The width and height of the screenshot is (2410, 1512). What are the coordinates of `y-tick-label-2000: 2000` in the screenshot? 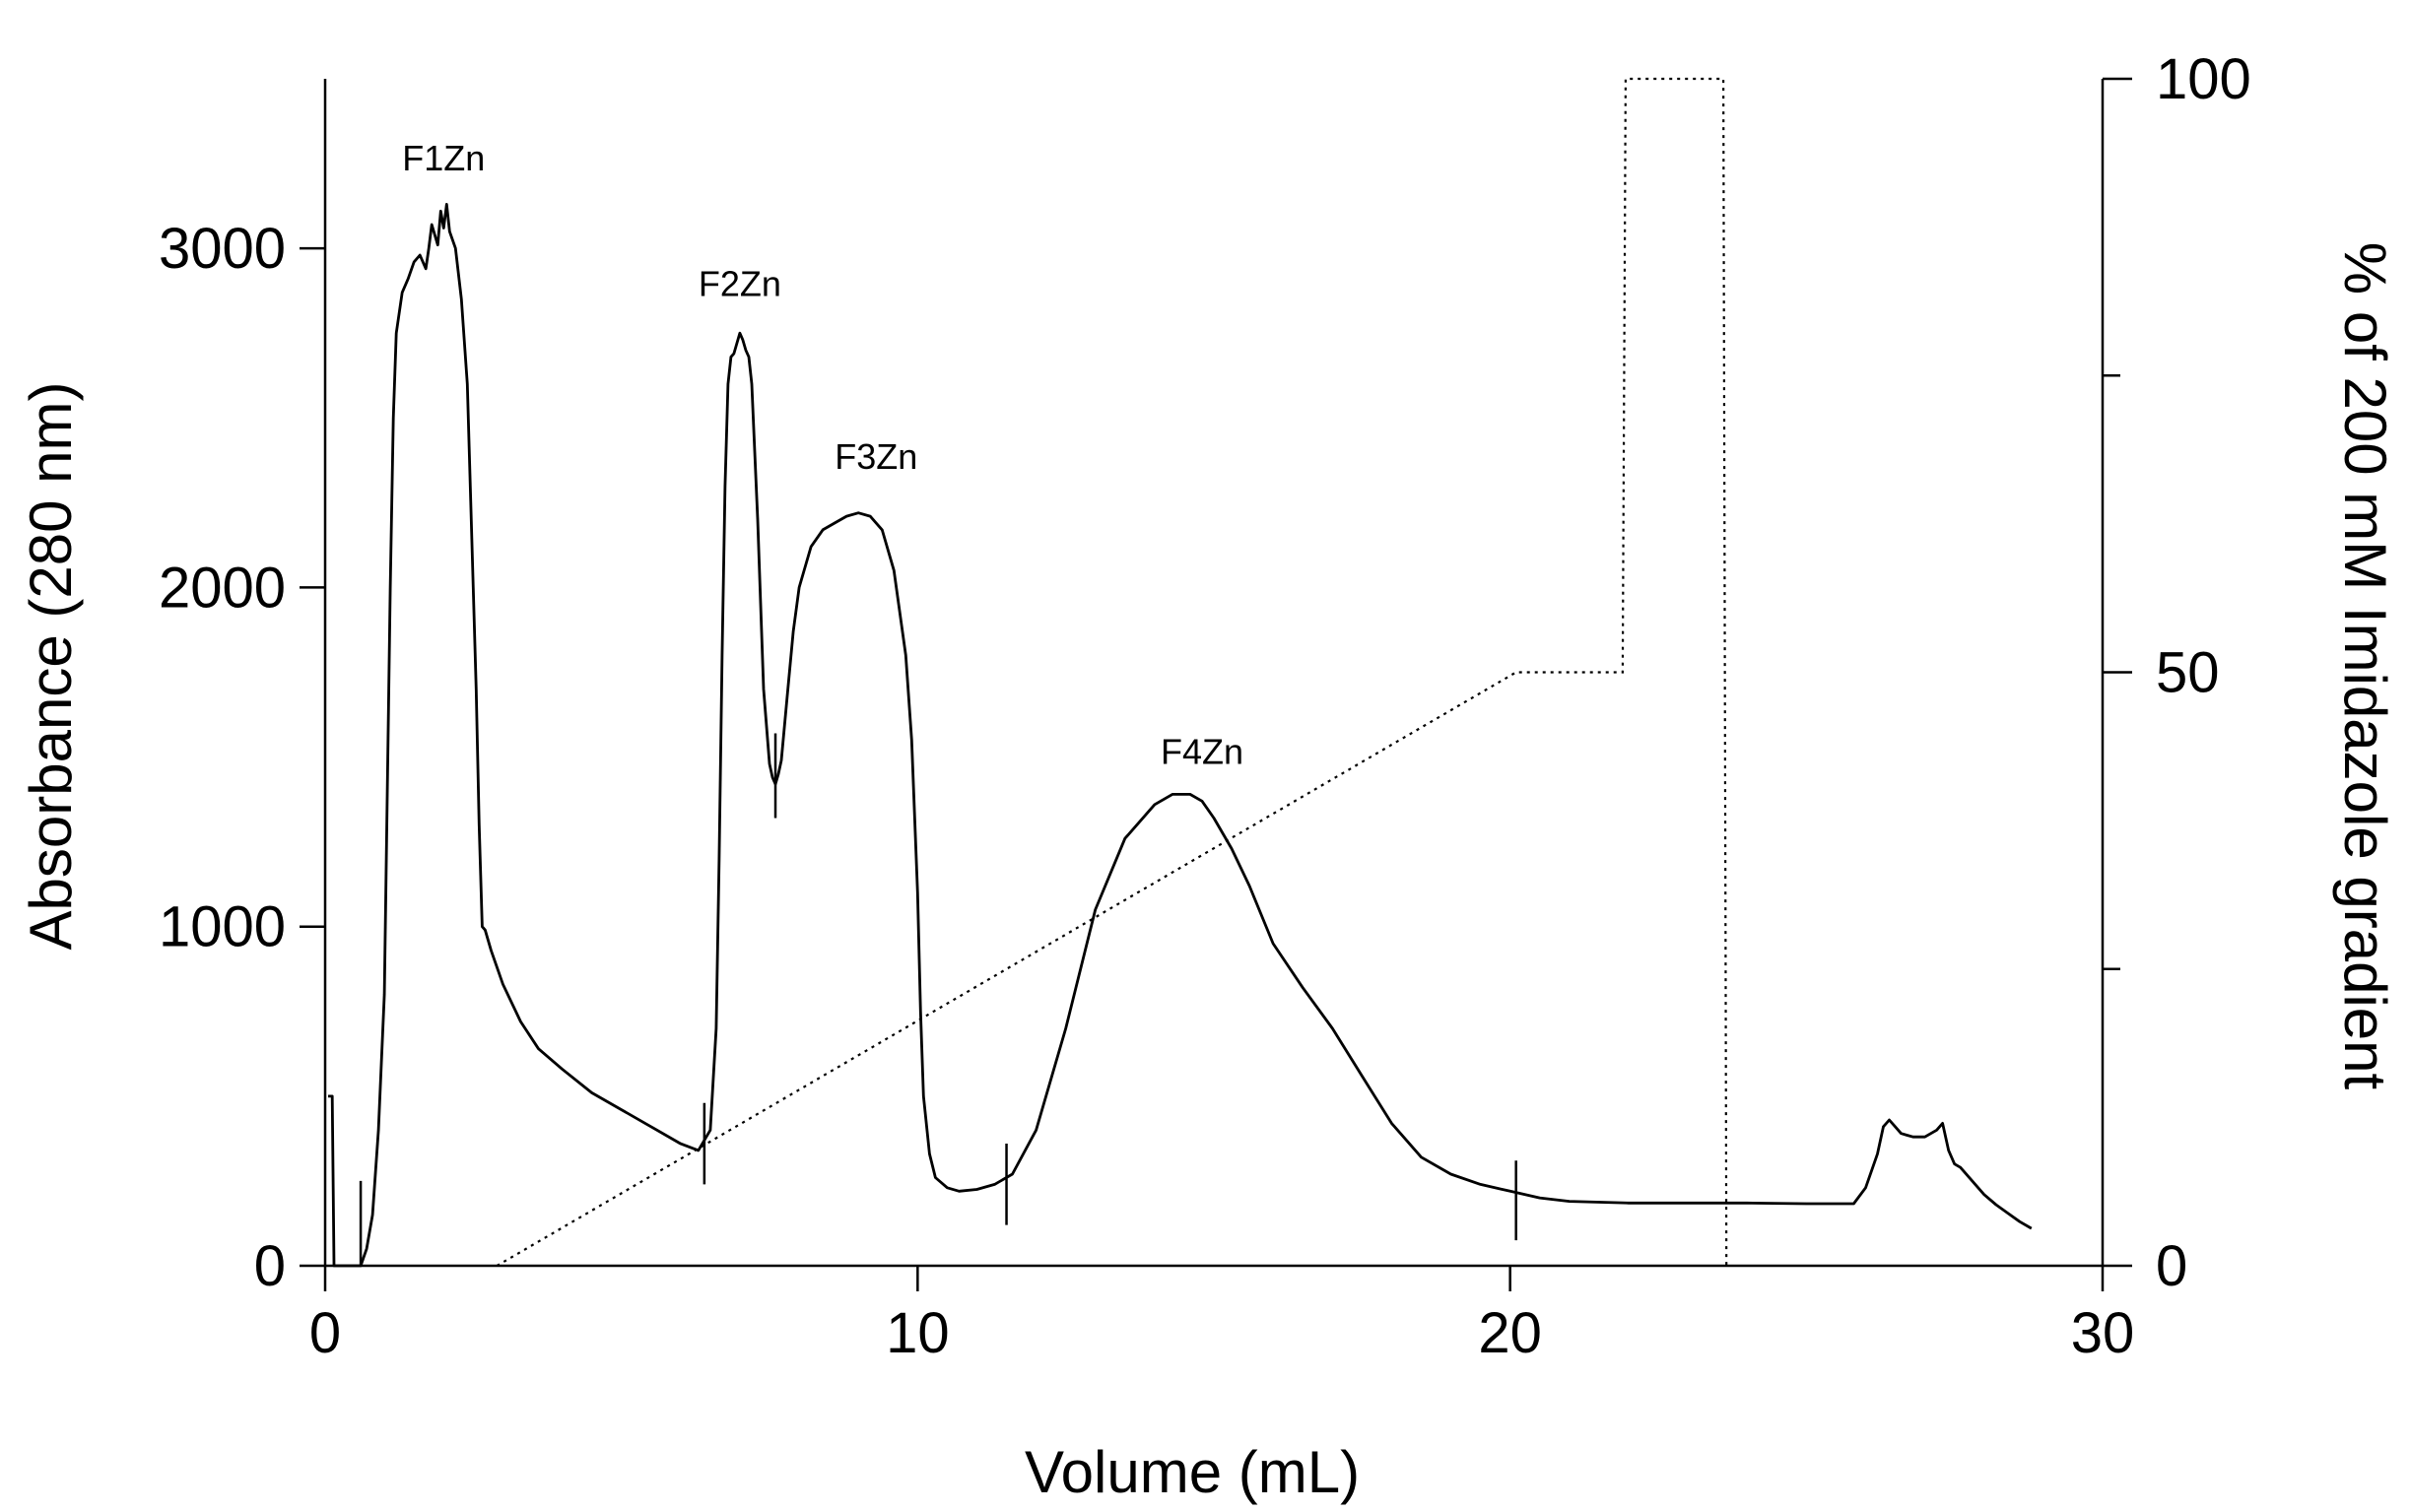 It's located at (222, 588).